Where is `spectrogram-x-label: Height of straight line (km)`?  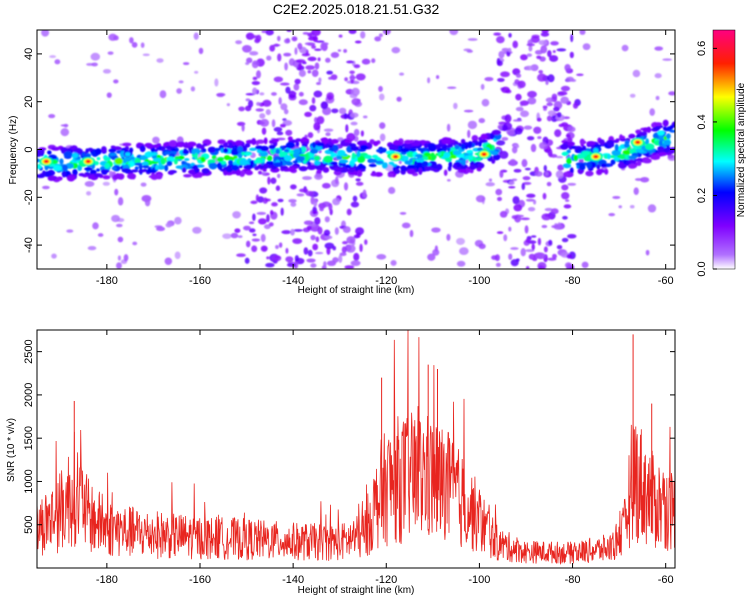 spectrogram-x-label: Height of straight line (km) is located at coordinates (356, 290).